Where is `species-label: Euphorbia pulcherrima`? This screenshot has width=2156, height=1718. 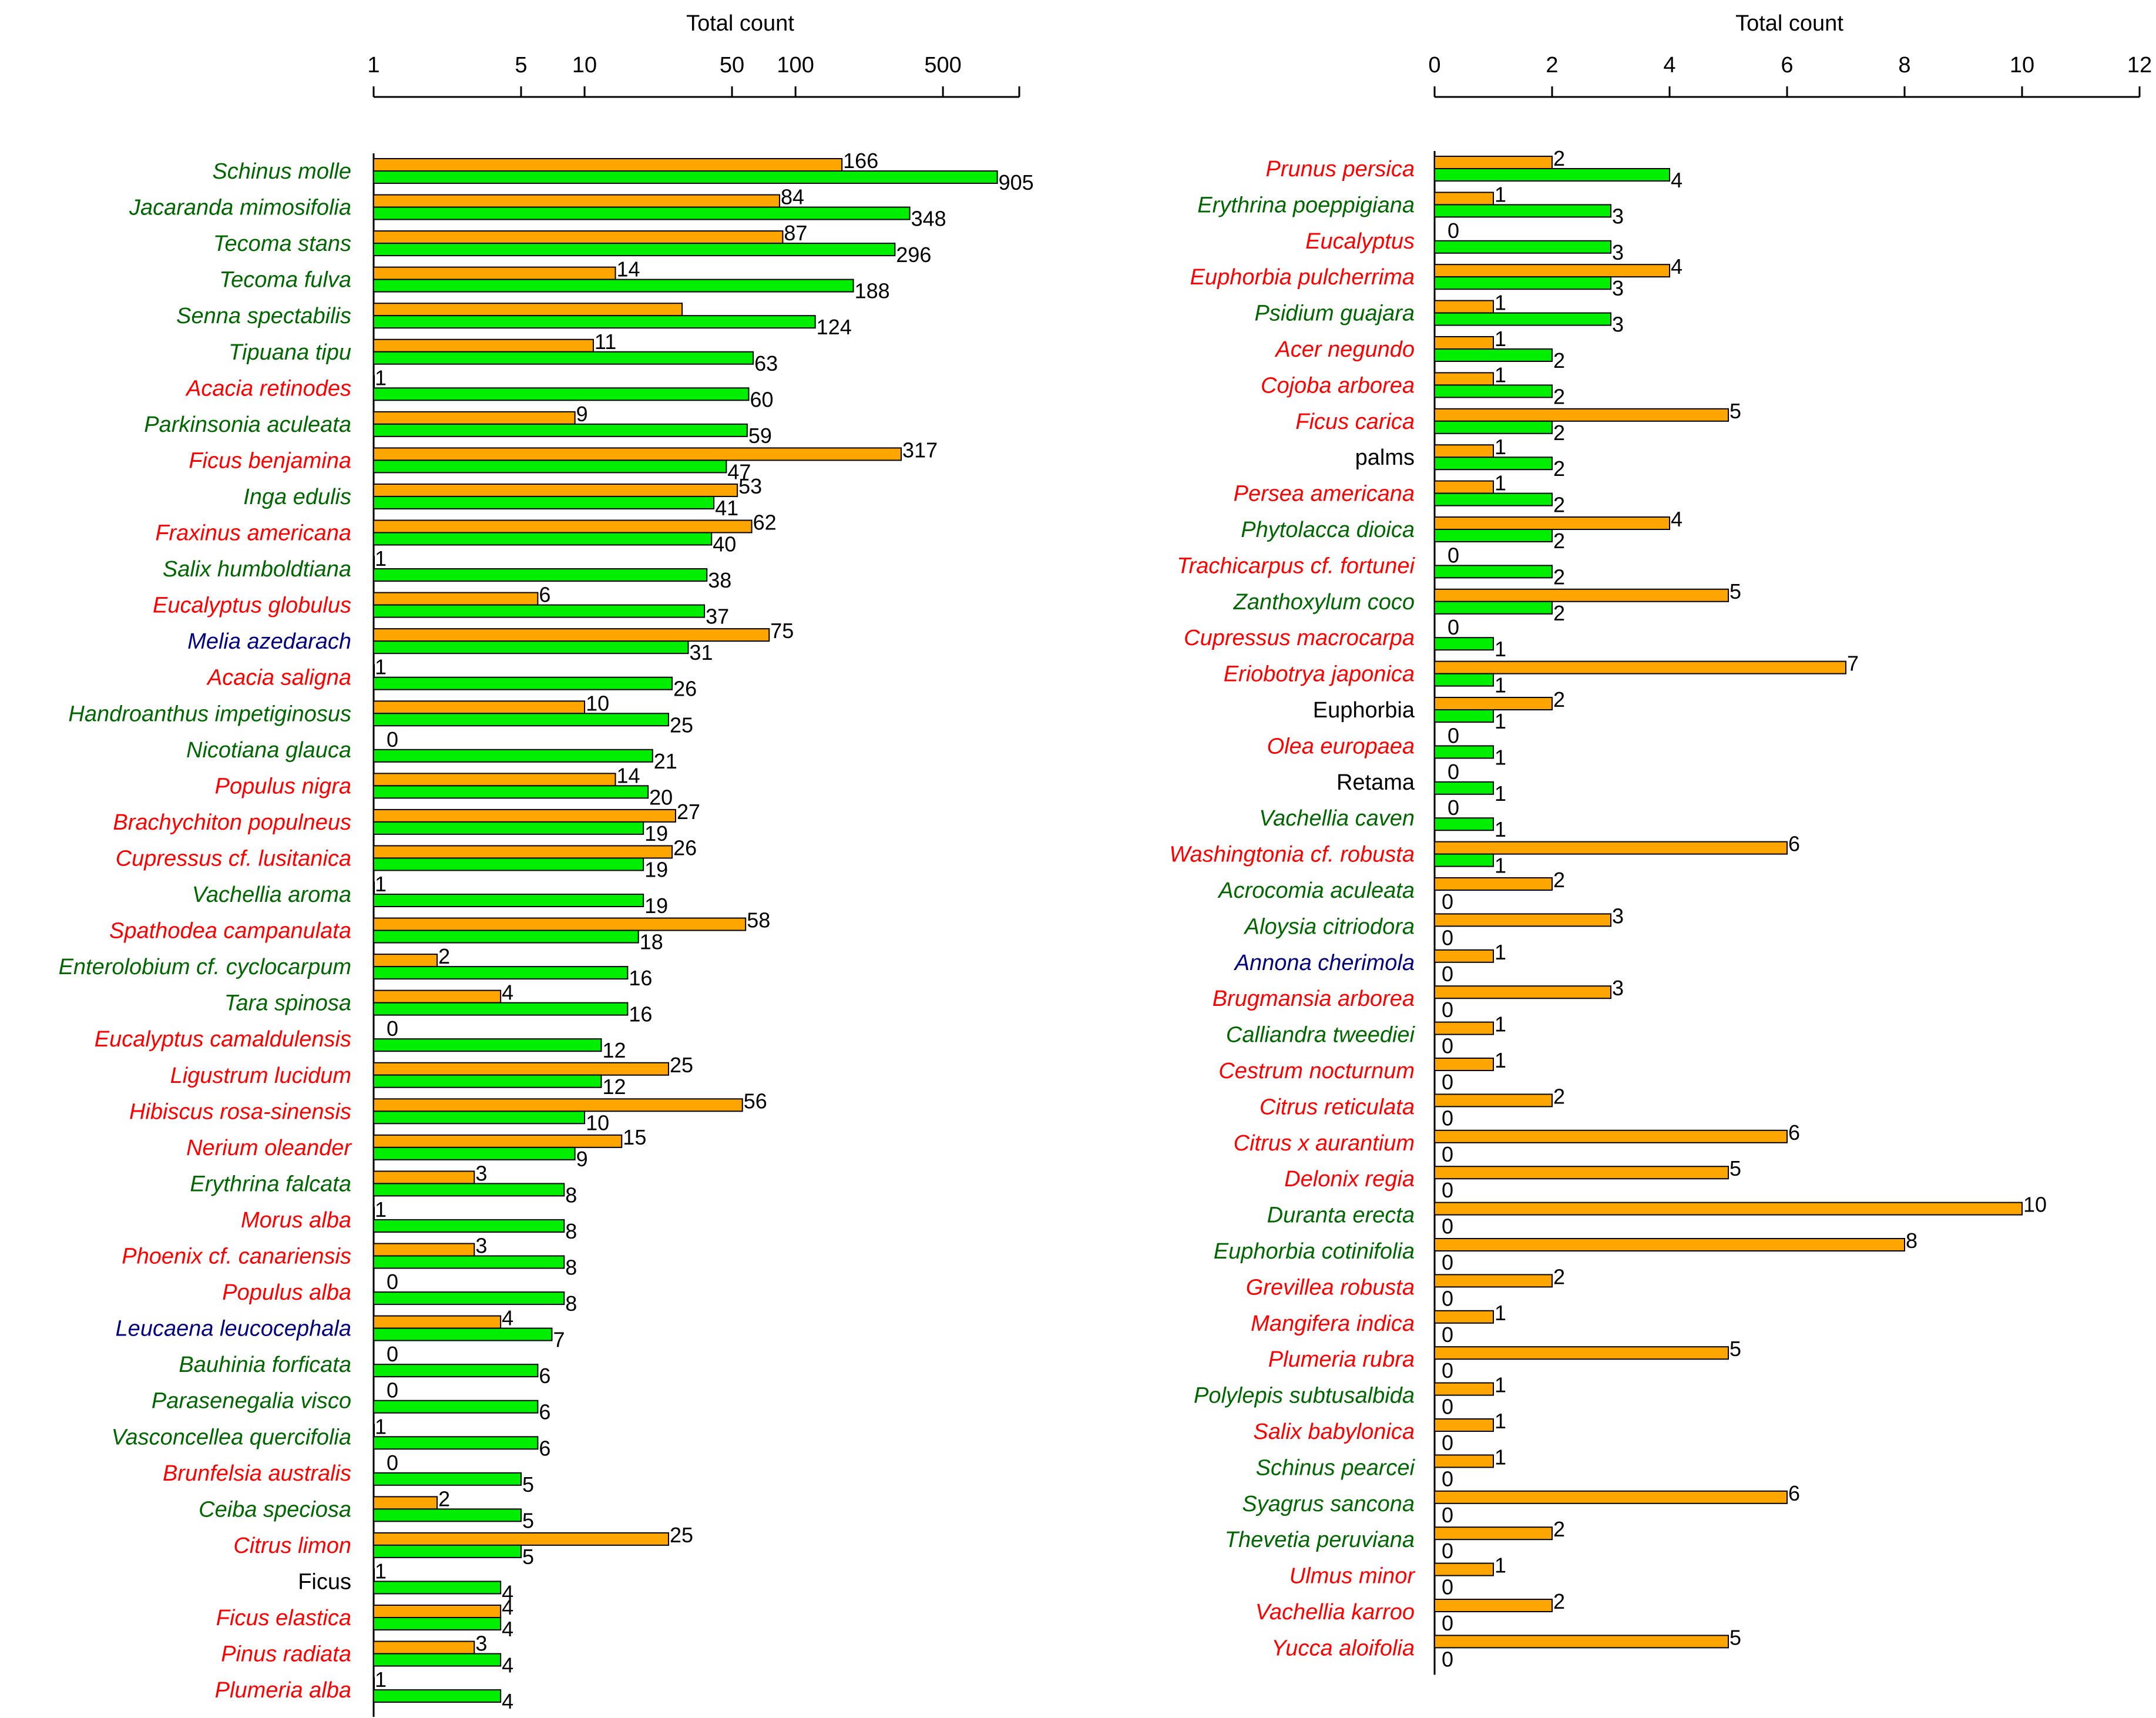
species-label: Euphorbia pulcherrima is located at coordinates (1303, 277).